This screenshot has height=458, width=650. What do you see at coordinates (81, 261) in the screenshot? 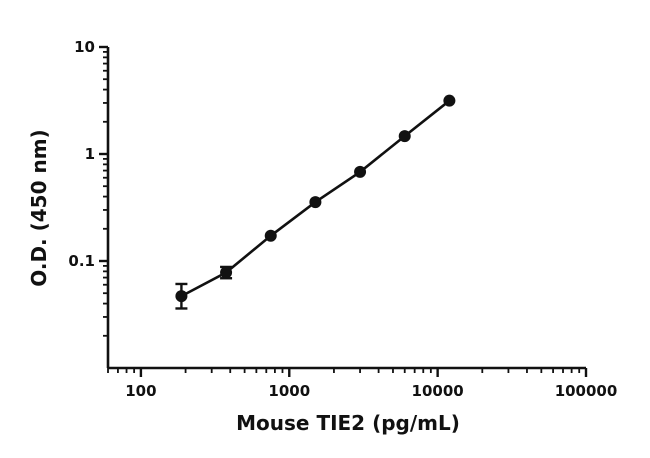
I see `y-tick-label: 0.1` at bounding box center [81, 261].